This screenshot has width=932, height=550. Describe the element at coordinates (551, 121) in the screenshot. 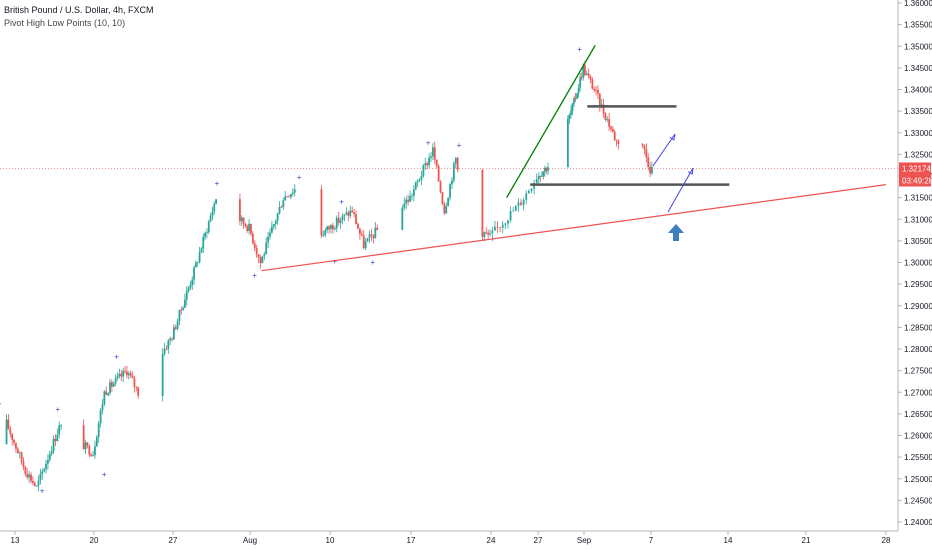

I see `channel-trendline` at that location.